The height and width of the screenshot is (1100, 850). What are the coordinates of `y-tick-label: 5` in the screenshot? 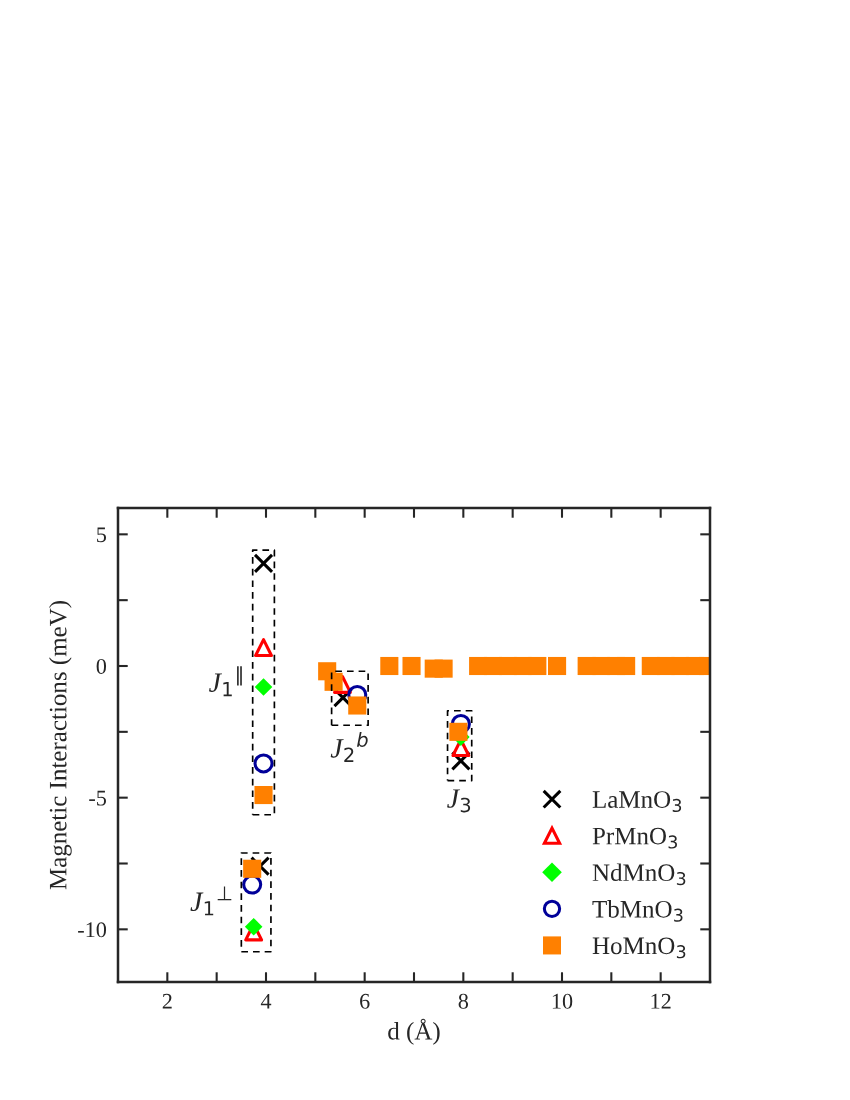 It's located at (102, 535).